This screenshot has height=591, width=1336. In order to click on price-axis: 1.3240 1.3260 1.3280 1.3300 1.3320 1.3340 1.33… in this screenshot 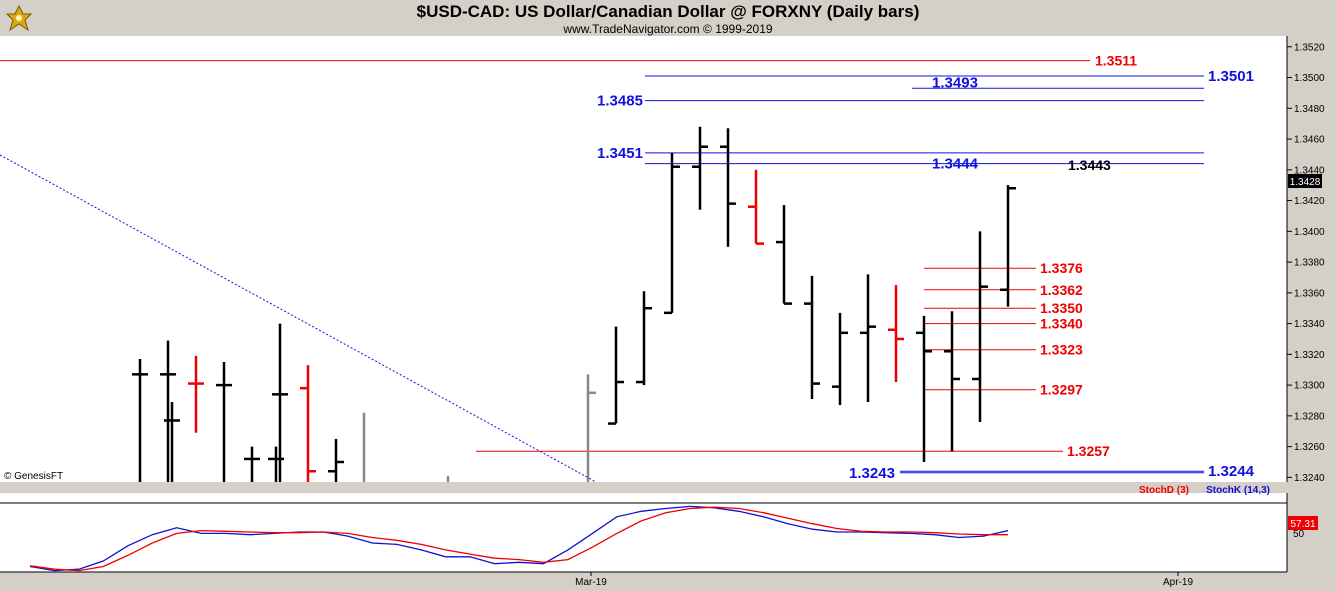, I will do `click(1306, 263)`.